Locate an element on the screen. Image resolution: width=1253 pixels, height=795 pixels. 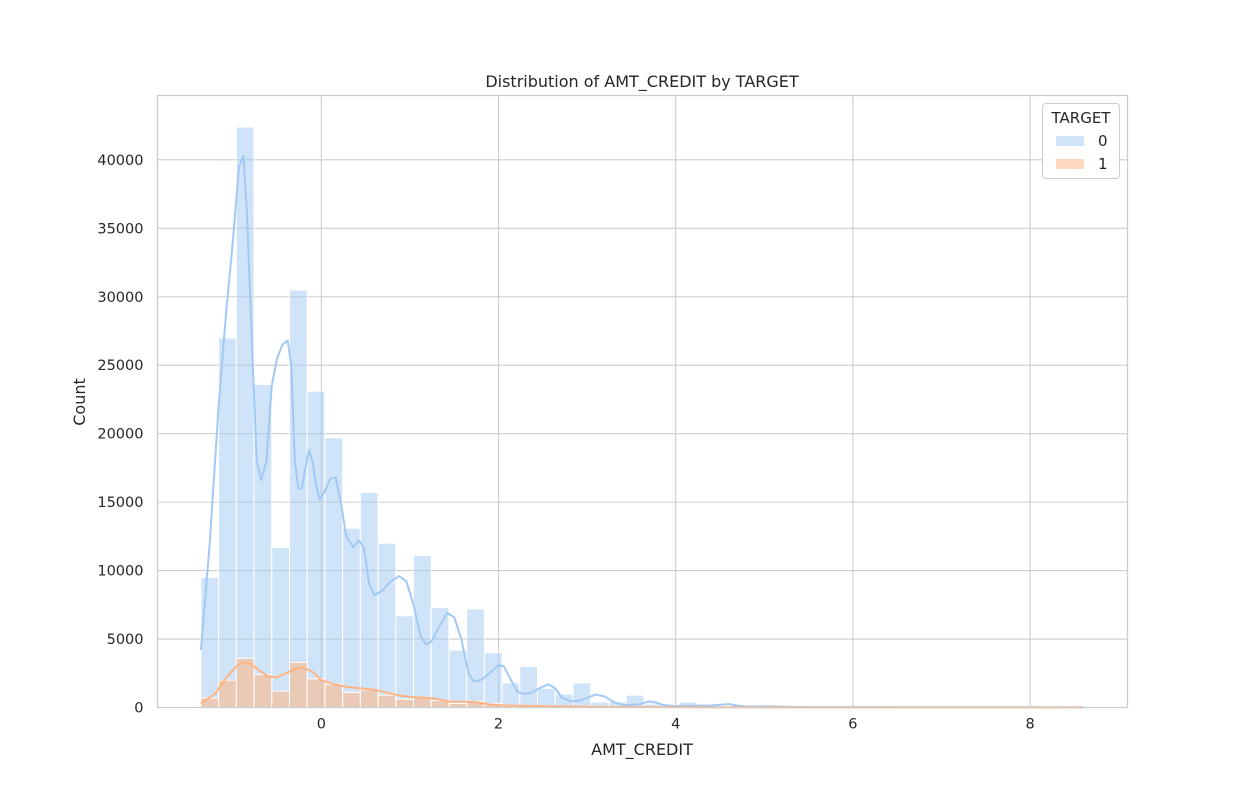
x-tick-label: 4 is located at coordinates (675, 725).